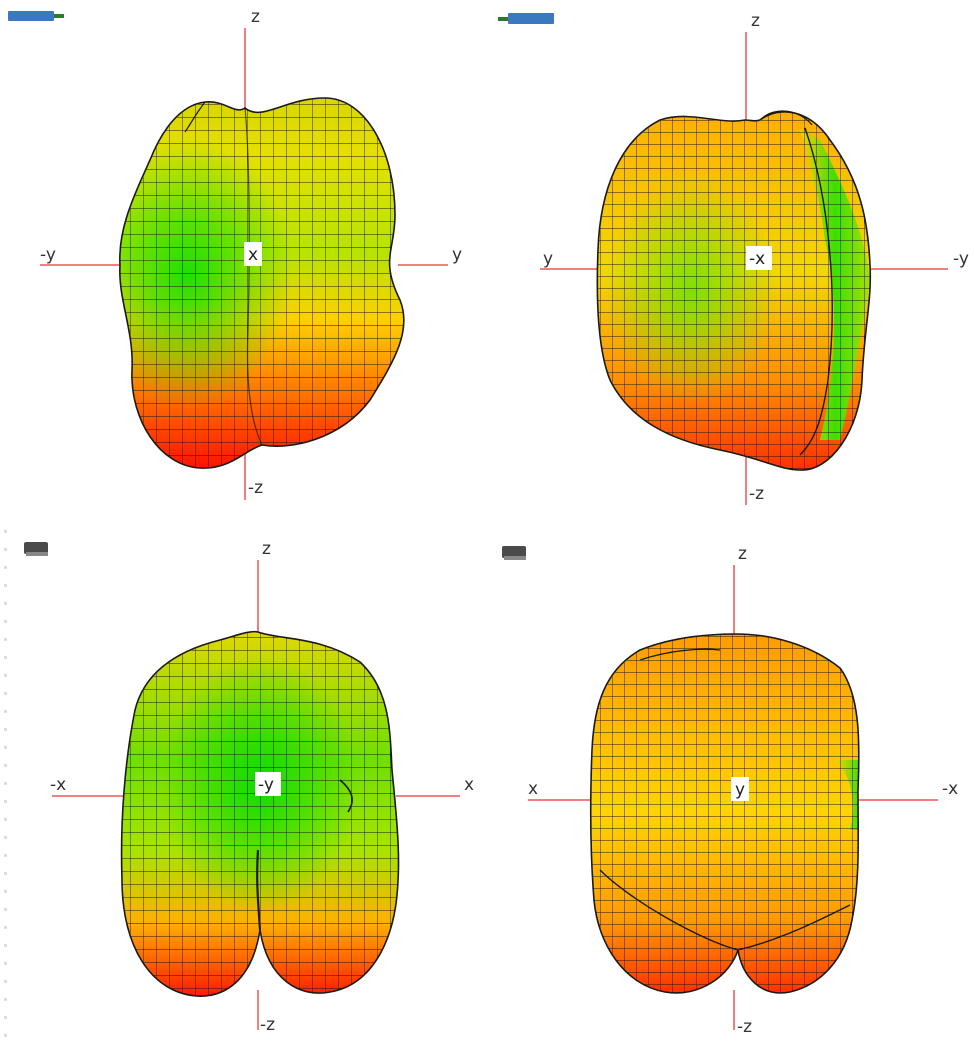 The image size is (974, 1053). What do you see at coordinates (950, 789) in the screenshot?
I see `axis-label-right: -x` at bounding box center [950, 789].